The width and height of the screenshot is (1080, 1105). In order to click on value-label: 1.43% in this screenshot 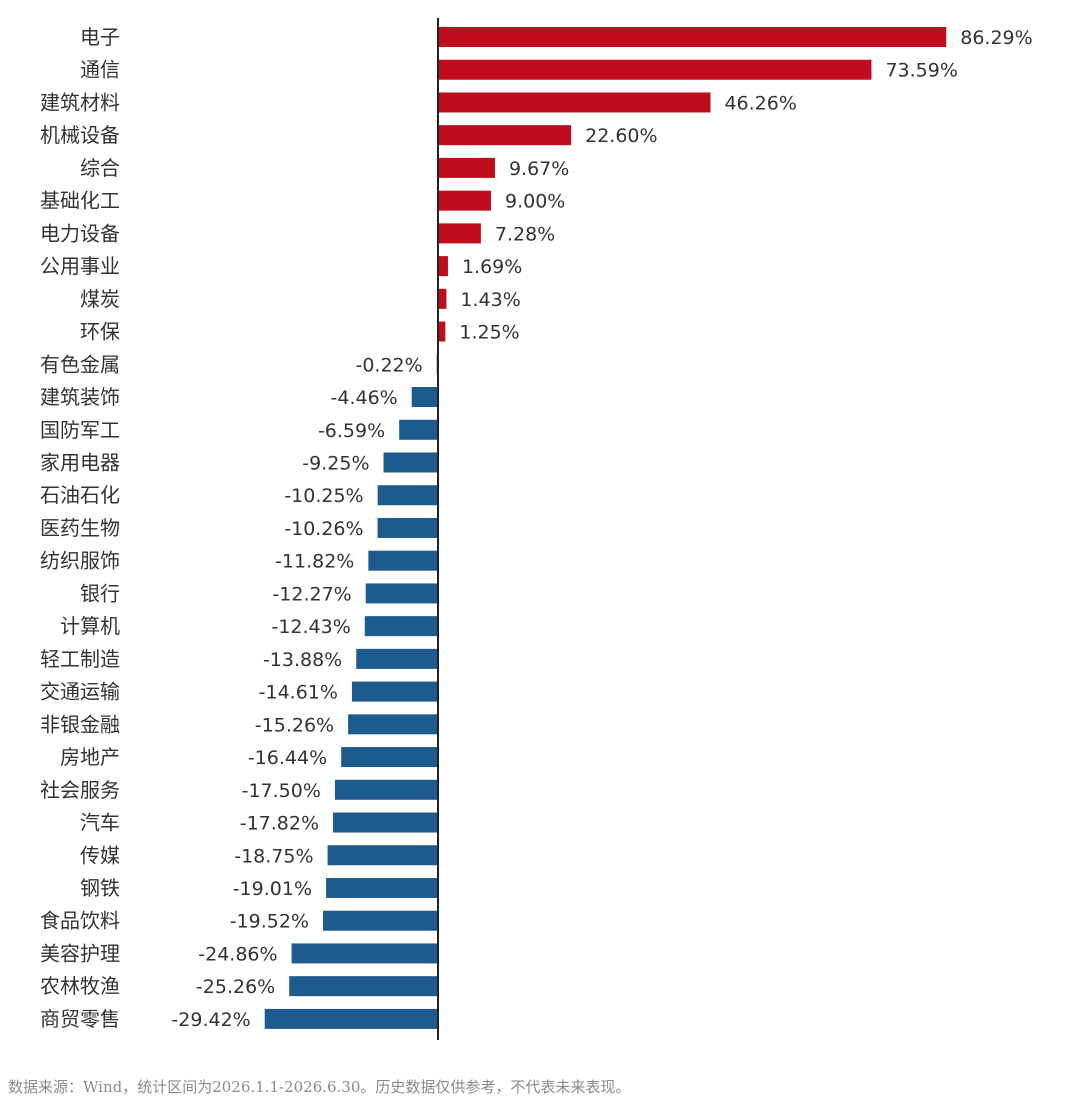, I will do `click(490, 300)`.